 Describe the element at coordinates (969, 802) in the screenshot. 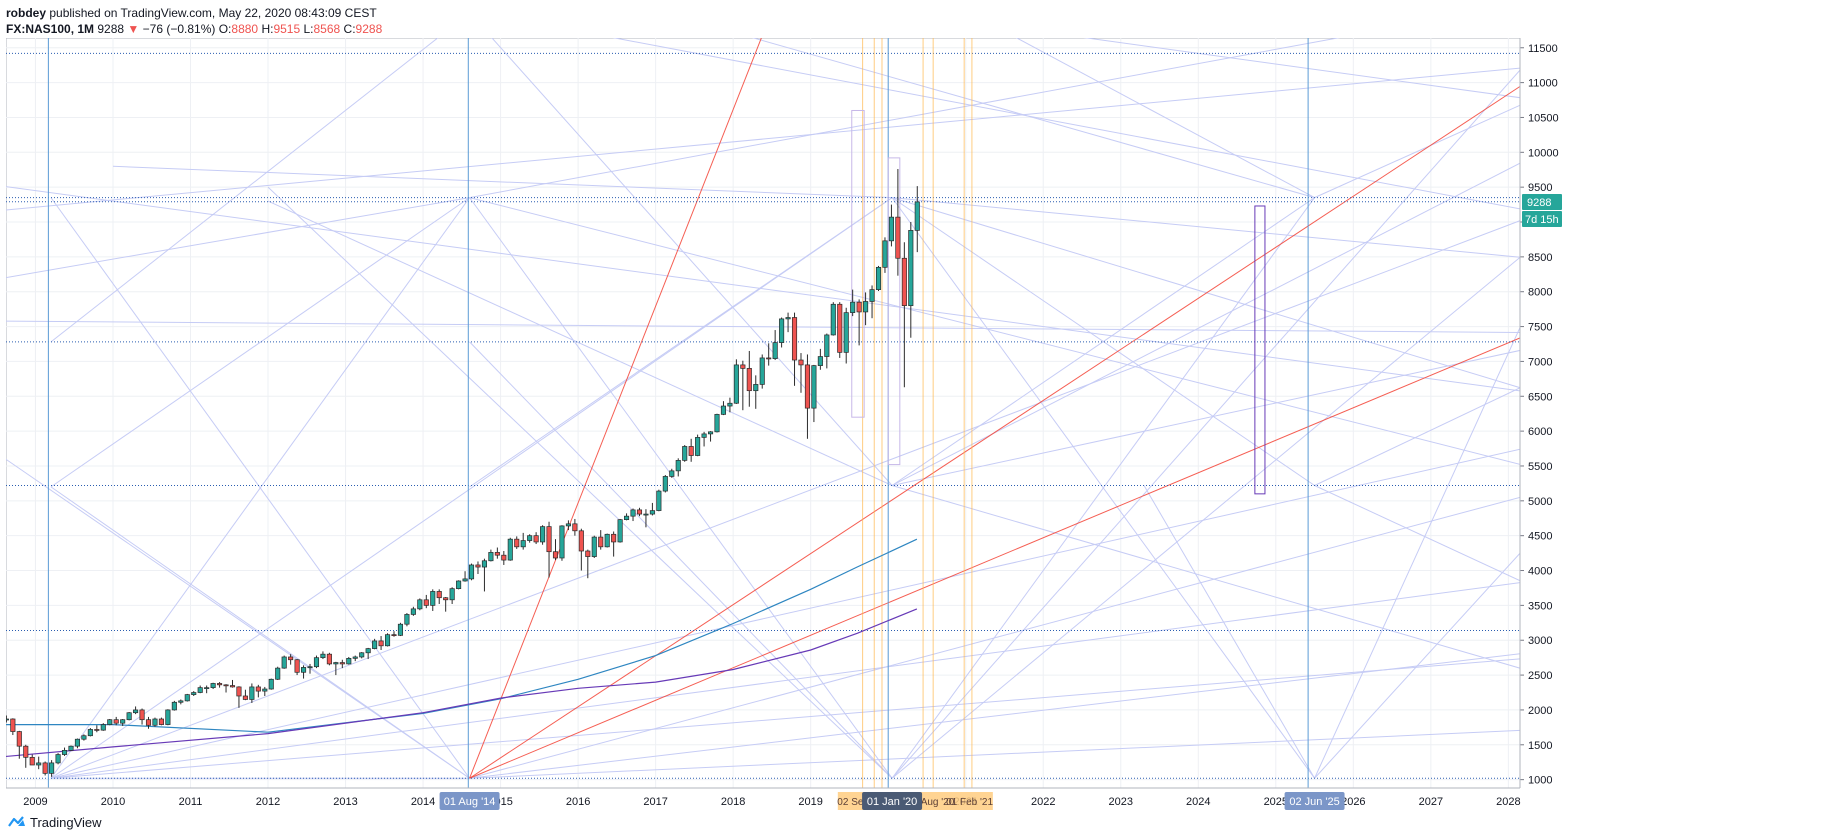

I see `orange-date-badge: 01 Feb '21` at that location.